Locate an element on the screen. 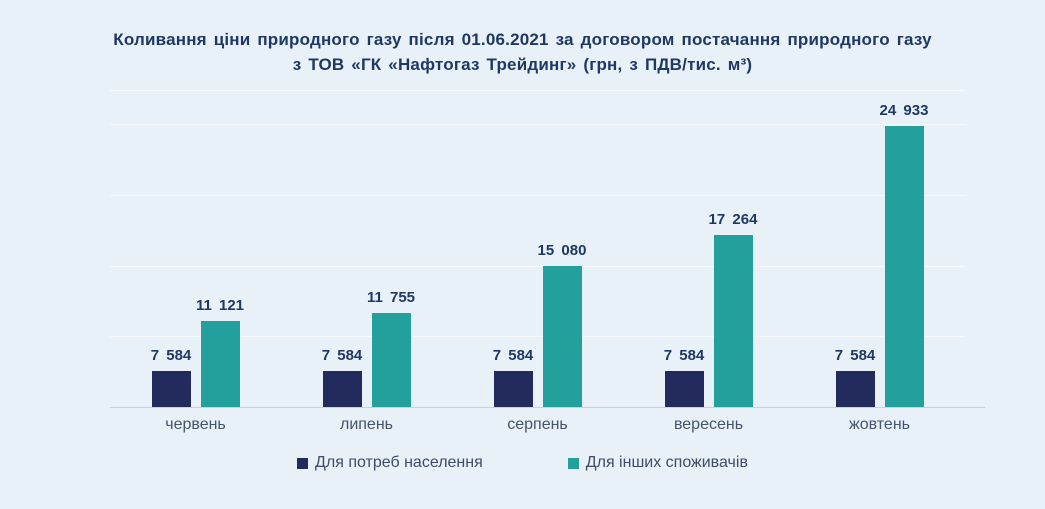 Image resolution: width=1045 pixels, height=509 pixels. bar-value-label-others-0: 11 121 is located at coordinates (220, 305).